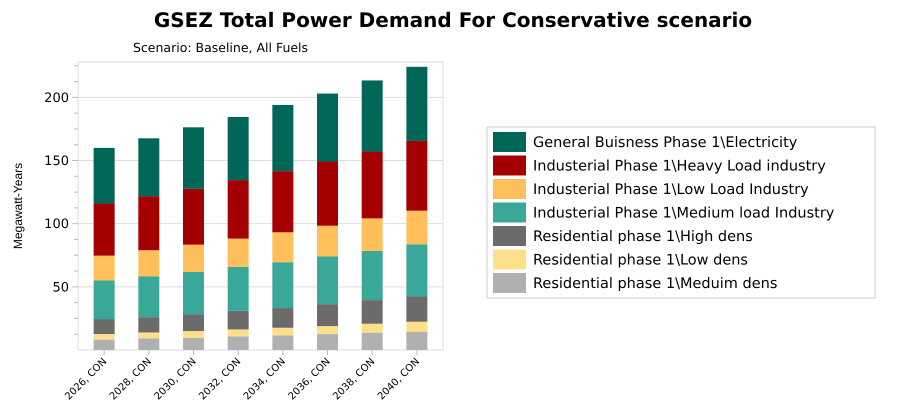 This screenshot has width=906, height=408. What do you see at coordinates (665, 143) in the screenshot?
I see `legend-label: General Buisness Phase 1\Electricity` at bounding box center [665, 143].